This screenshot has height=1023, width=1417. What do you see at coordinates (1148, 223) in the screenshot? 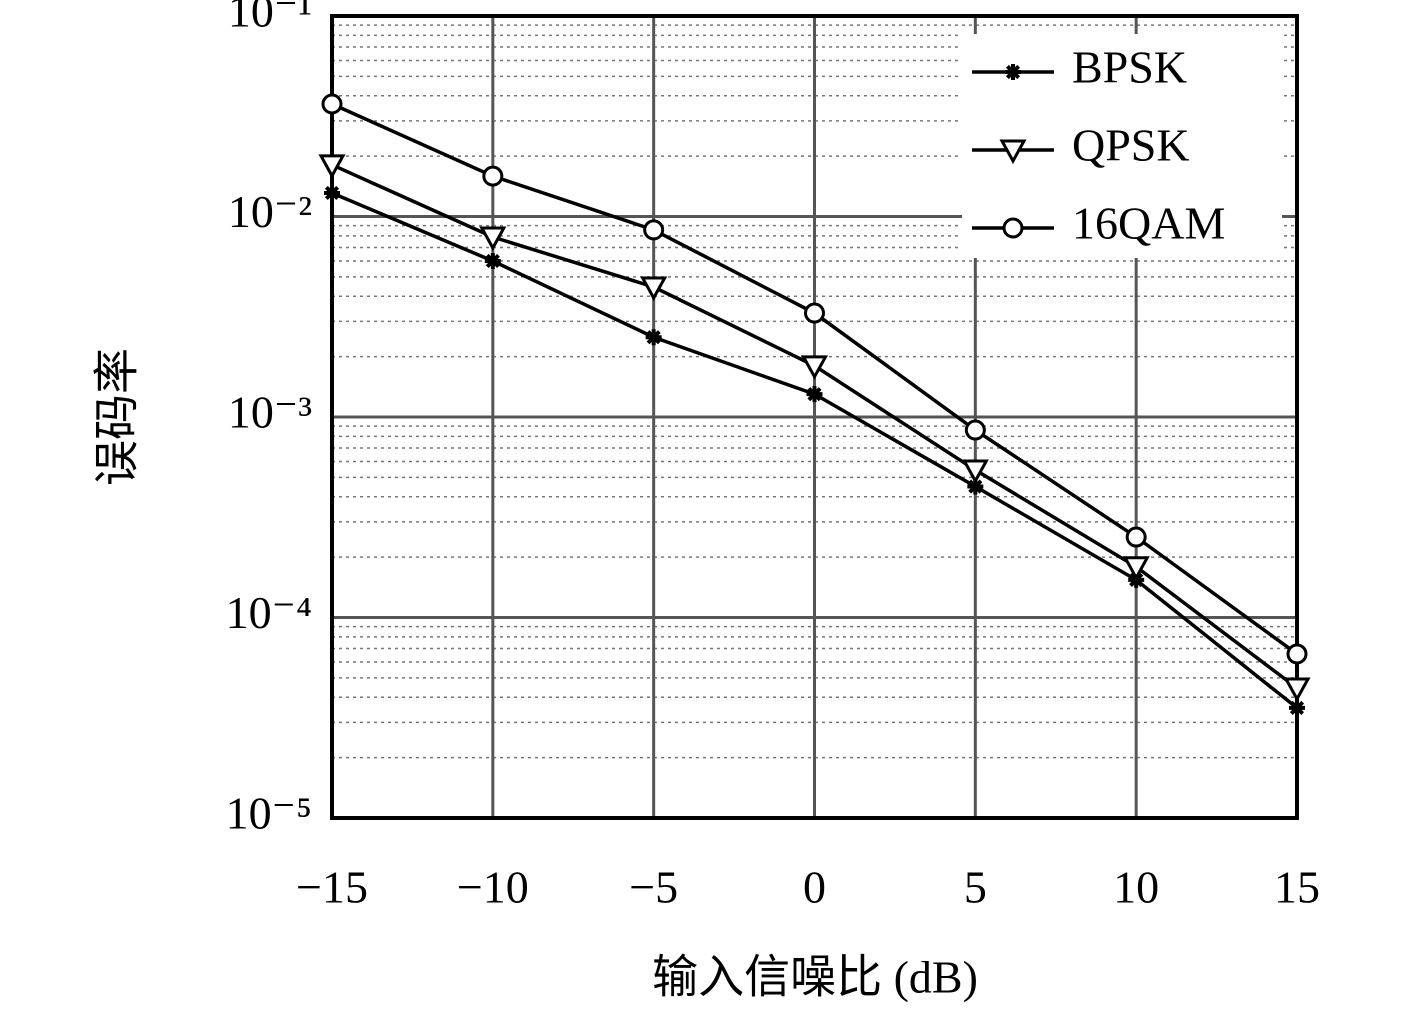
I see `legend-label: 16QAM` at bounding box center [1148, 223].